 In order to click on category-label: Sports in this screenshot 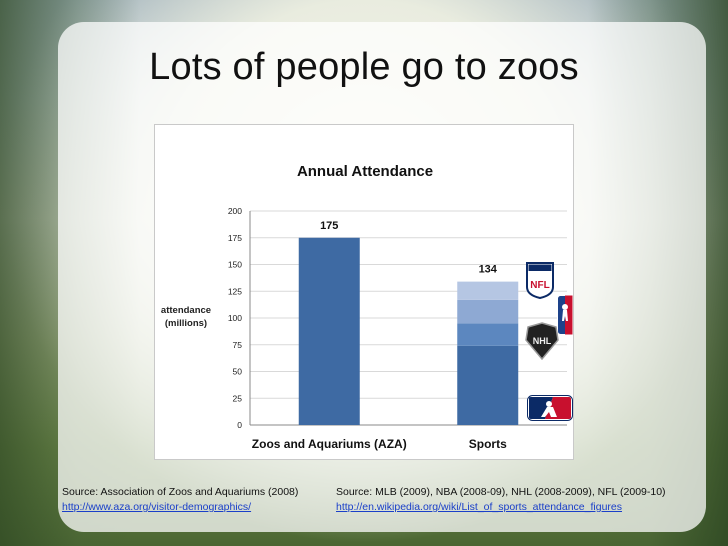, I will do `click(488, 444)`.